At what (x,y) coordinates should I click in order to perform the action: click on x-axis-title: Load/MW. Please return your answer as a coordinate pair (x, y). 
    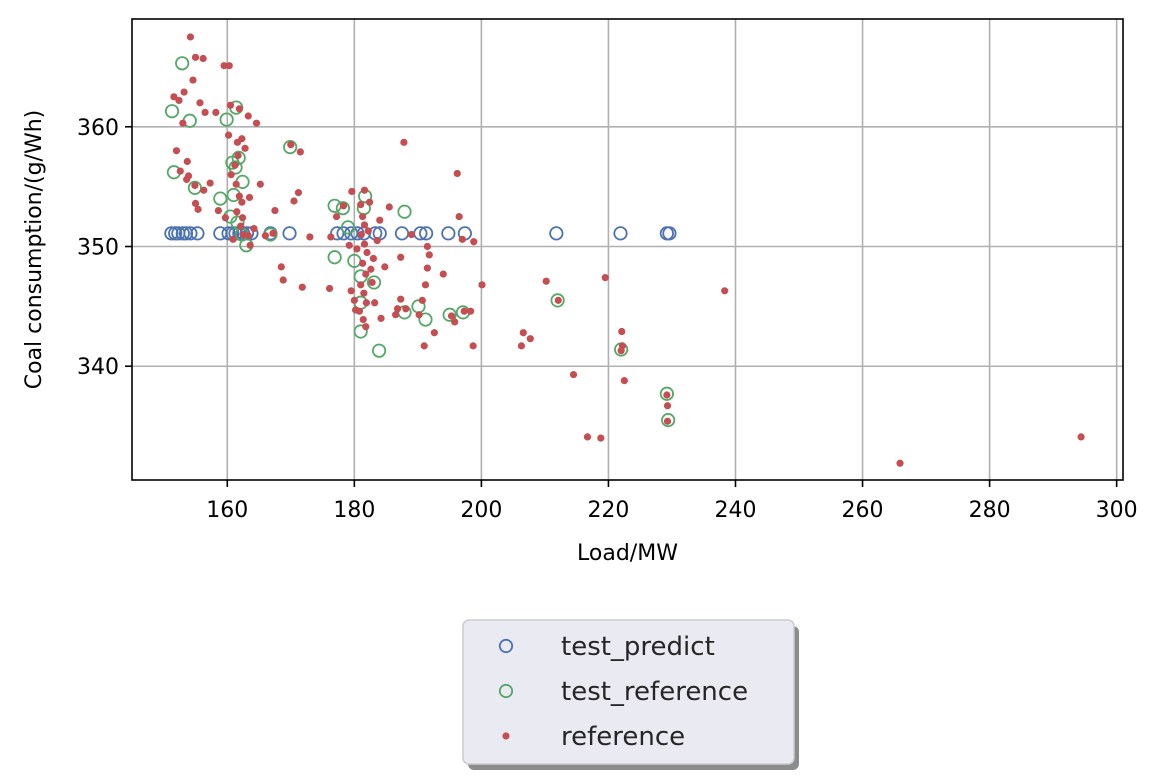
    Looking at the image, I should click on (627, 553).